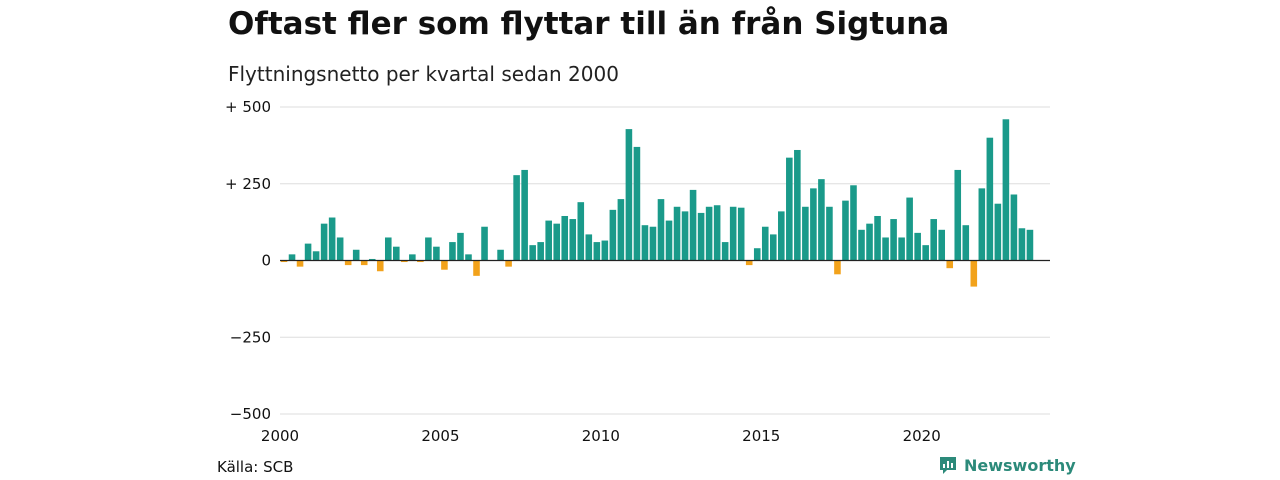  I want to click on bar: 2005 K3: 90, so click(460, 246).